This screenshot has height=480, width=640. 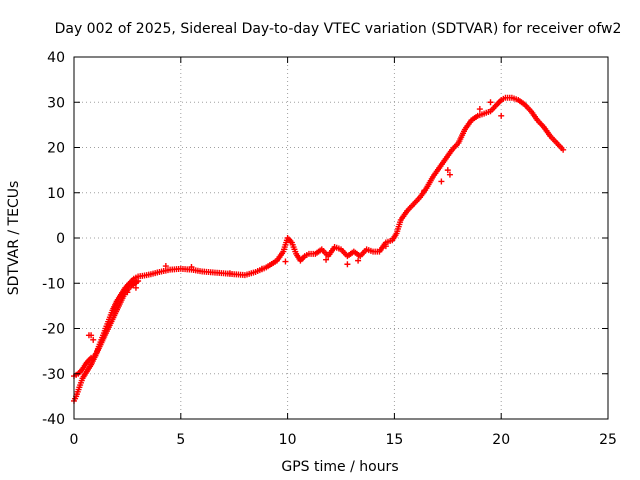 I want to click on x-tick-label: 0, so click(x=74, y=440).